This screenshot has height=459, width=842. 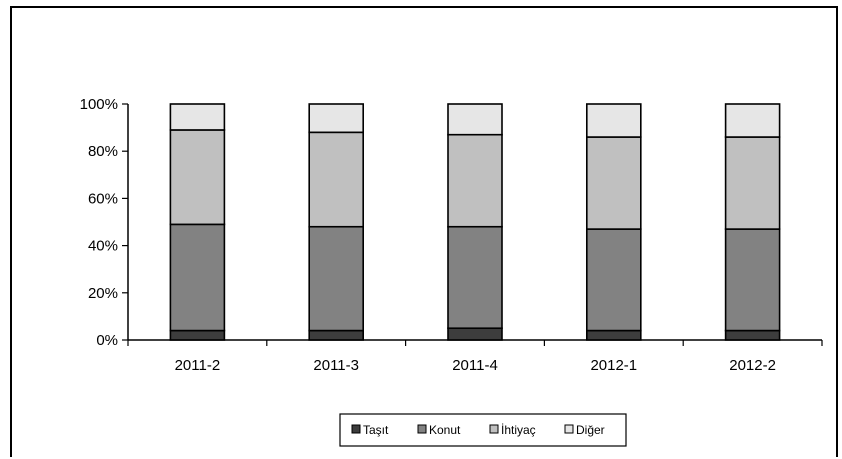 What do you see at coordinates (103, 246) in the screenshot?
I see `y-tick-label: 40%` at bounding box center [103, 246].